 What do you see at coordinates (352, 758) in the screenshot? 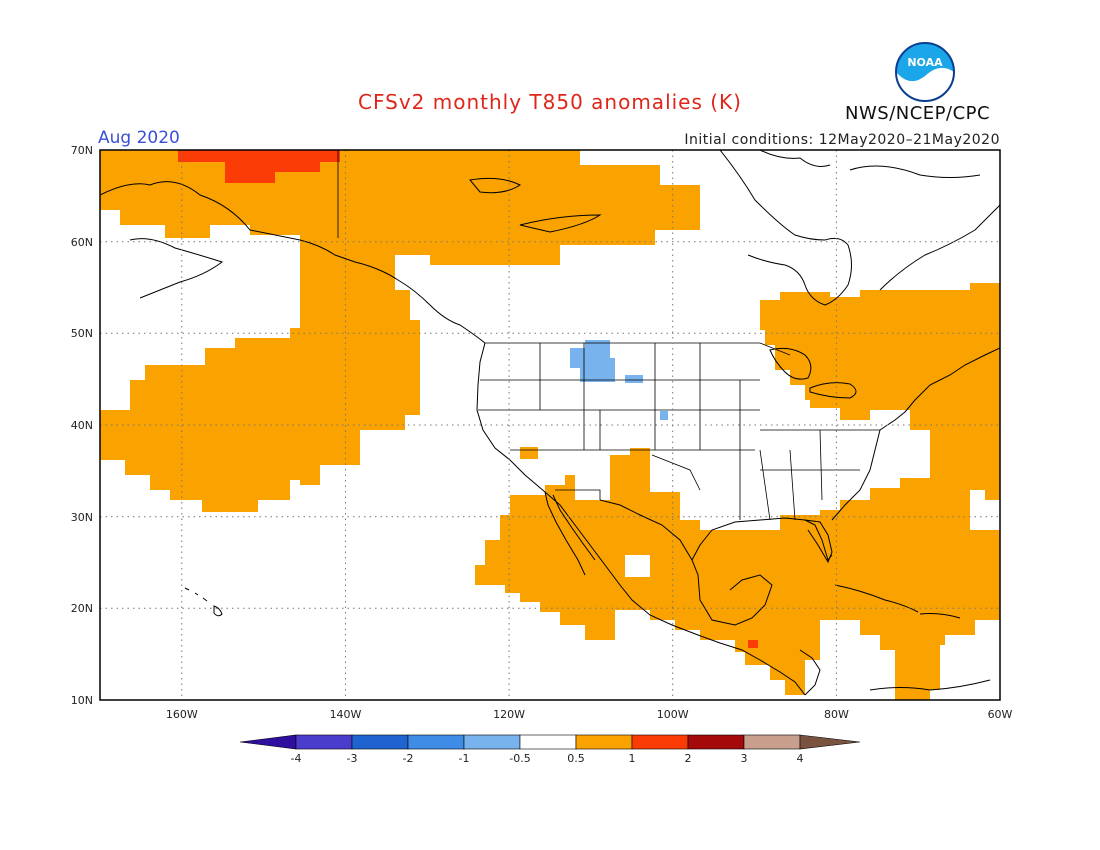
I see `colorbar-tick: -3` at bounding box center [352, 758].